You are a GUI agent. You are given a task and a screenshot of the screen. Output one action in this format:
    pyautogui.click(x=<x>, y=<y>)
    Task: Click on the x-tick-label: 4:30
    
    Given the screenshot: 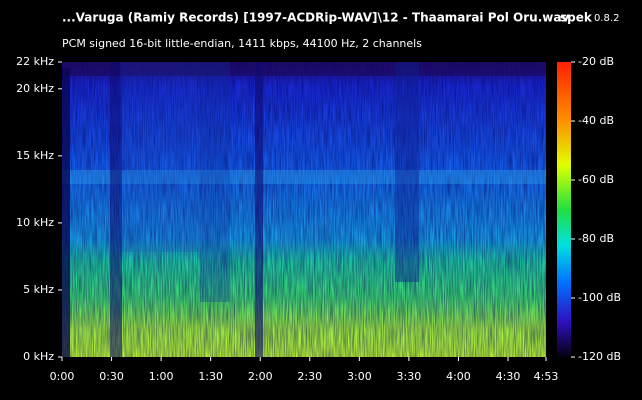 What is the action you would take?
    pyautogui.click(x=508, y=376)
    